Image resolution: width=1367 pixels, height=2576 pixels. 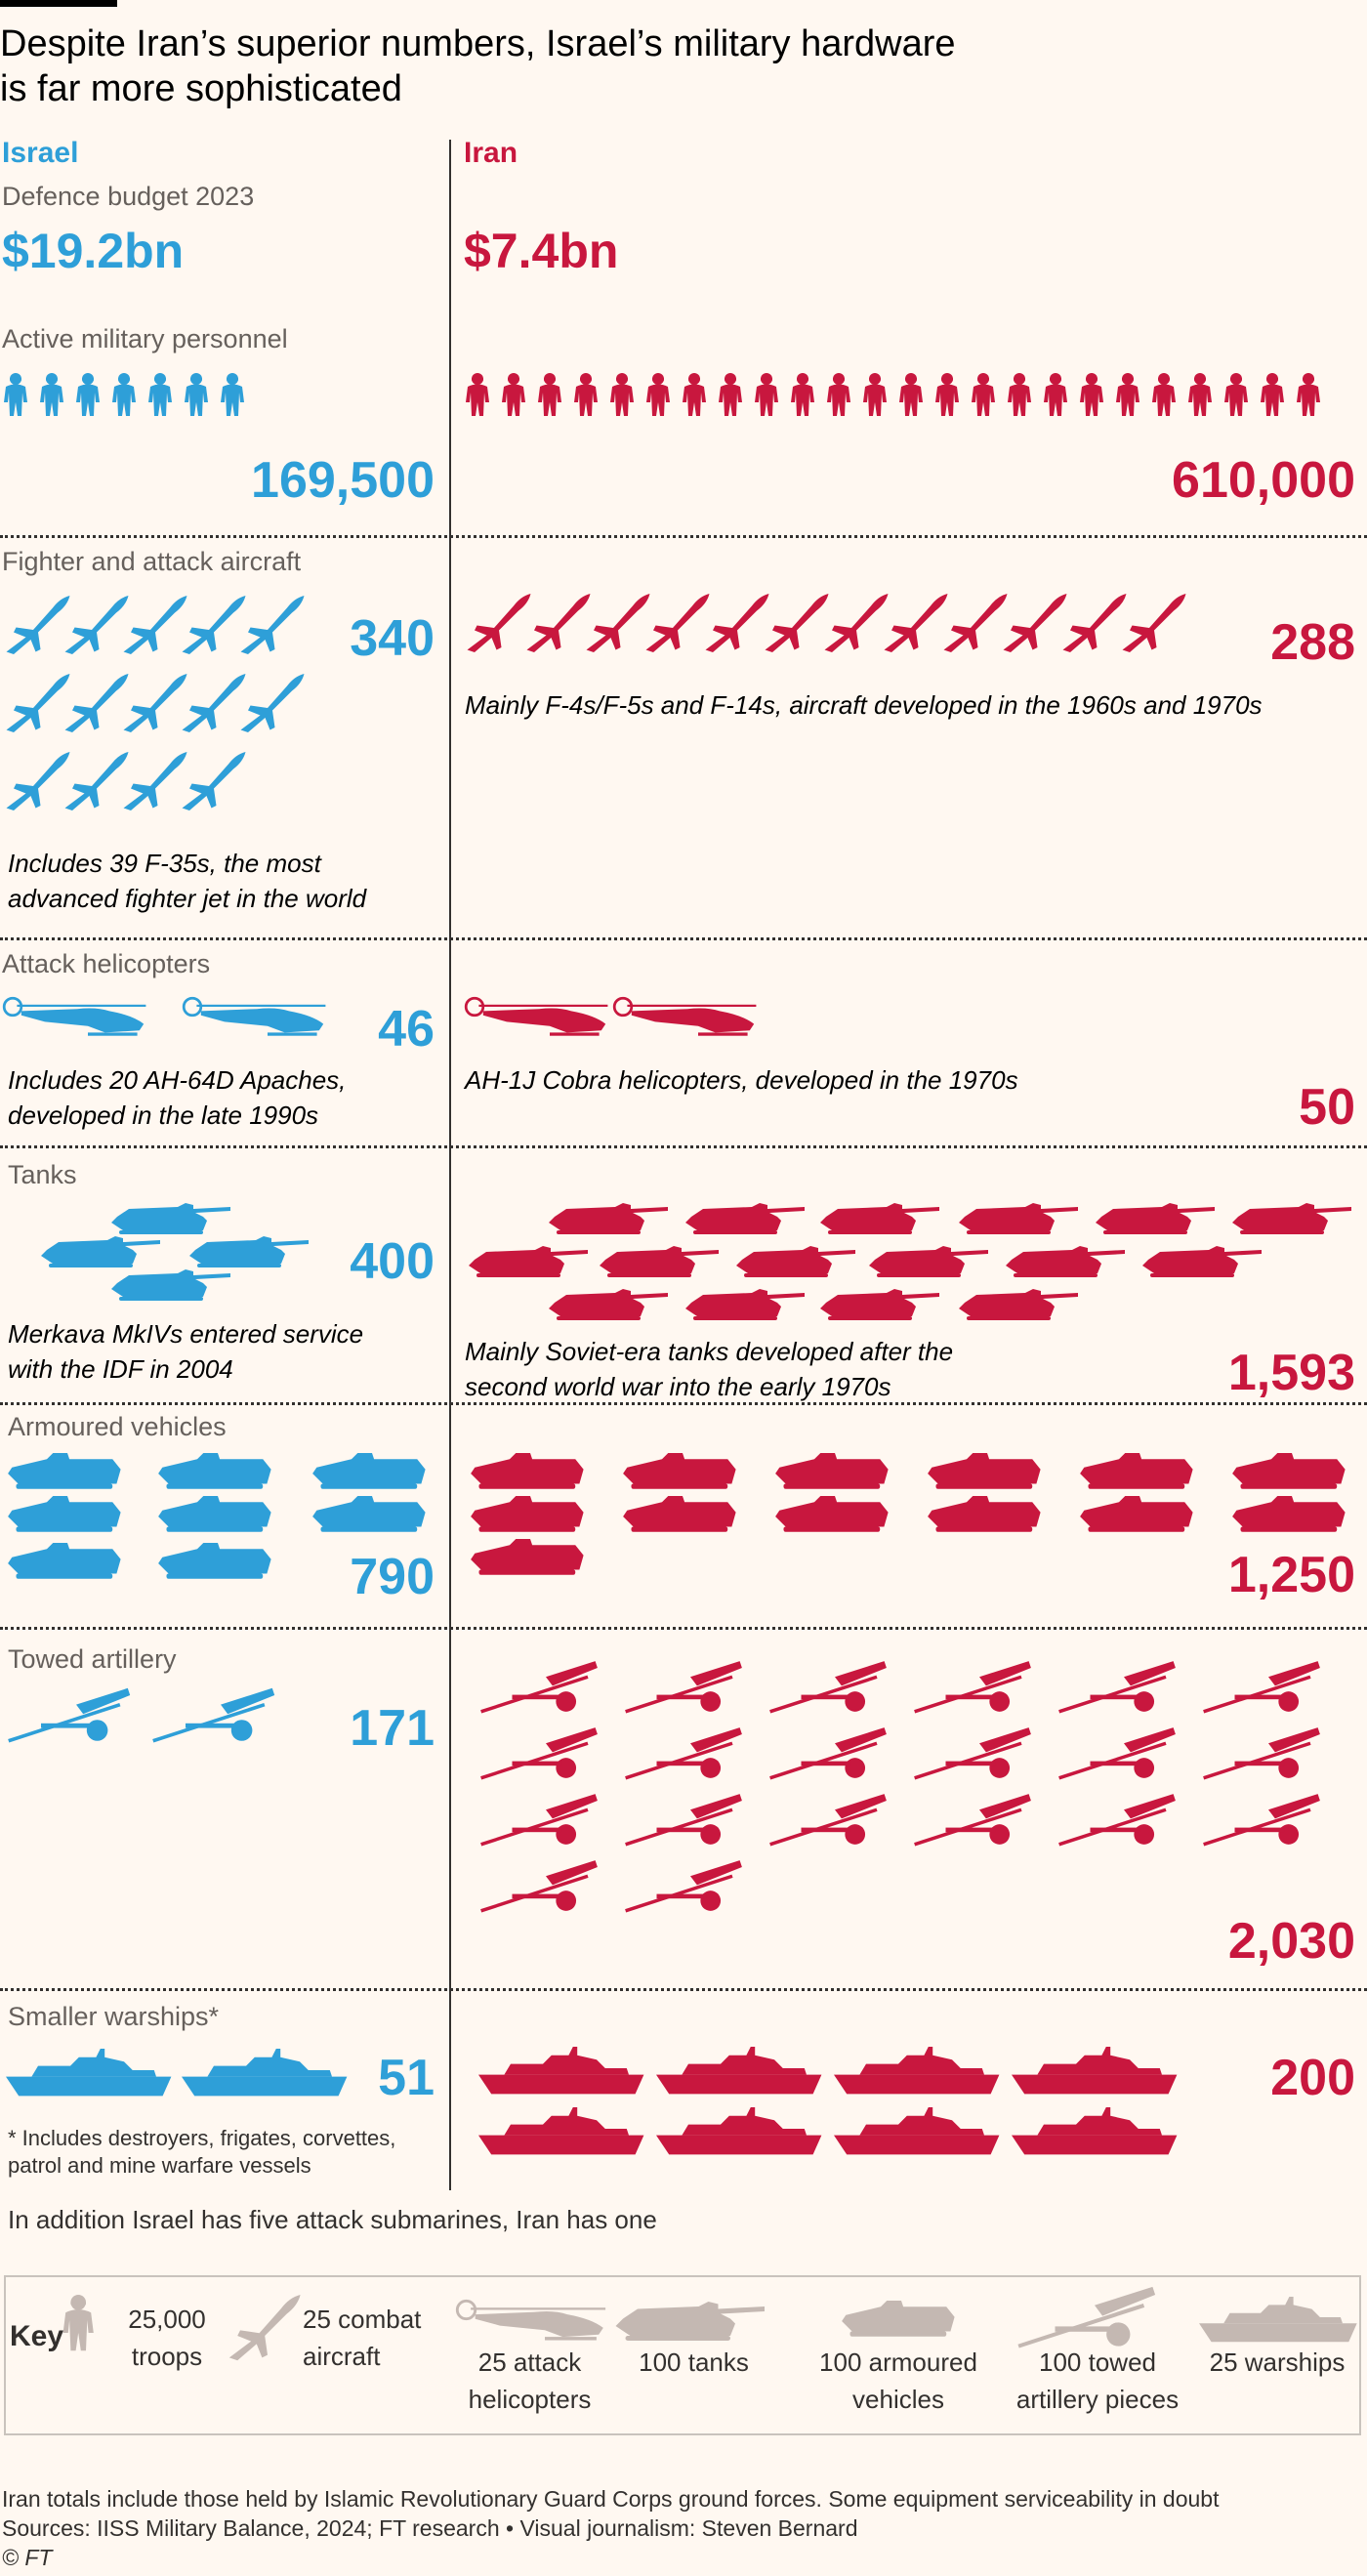 What do you see at coordinates (690, 2321) in the screenshot?
I see `key-tank-icon` at bounding box center [690, 2321].